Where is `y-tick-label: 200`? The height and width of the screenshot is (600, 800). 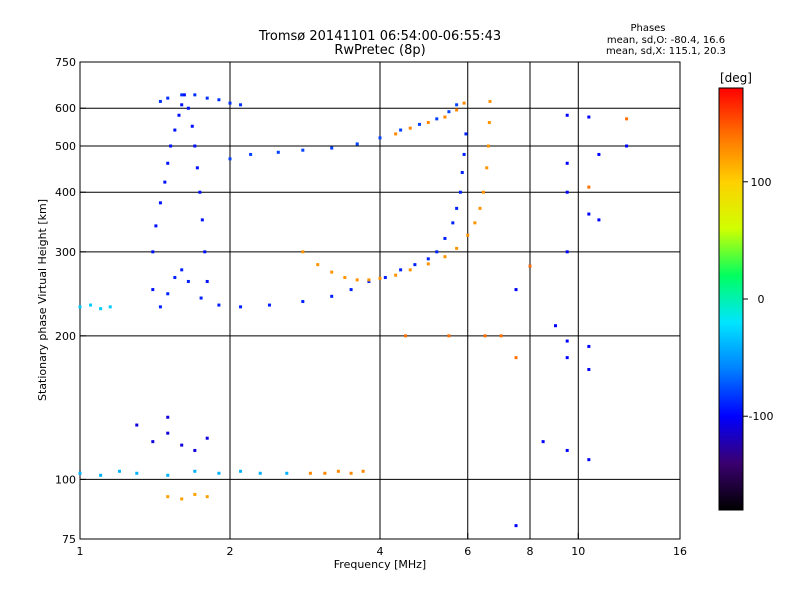 y-tick-label: 200 is located at coordinates (65, 336).